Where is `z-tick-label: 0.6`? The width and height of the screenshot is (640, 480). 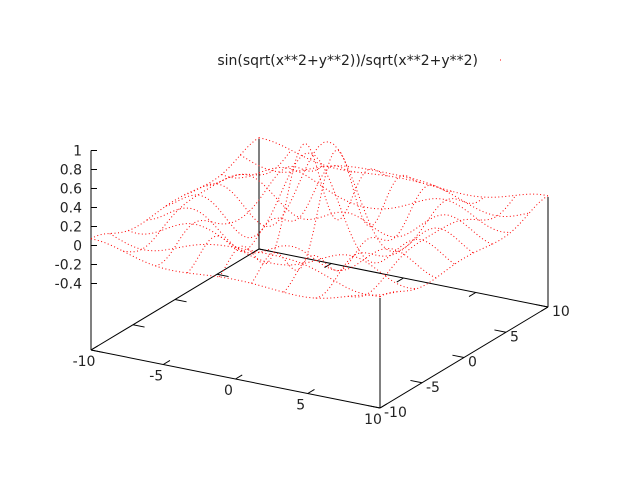
z-tick-label: 0.6 is located at coordinates (71, 190).